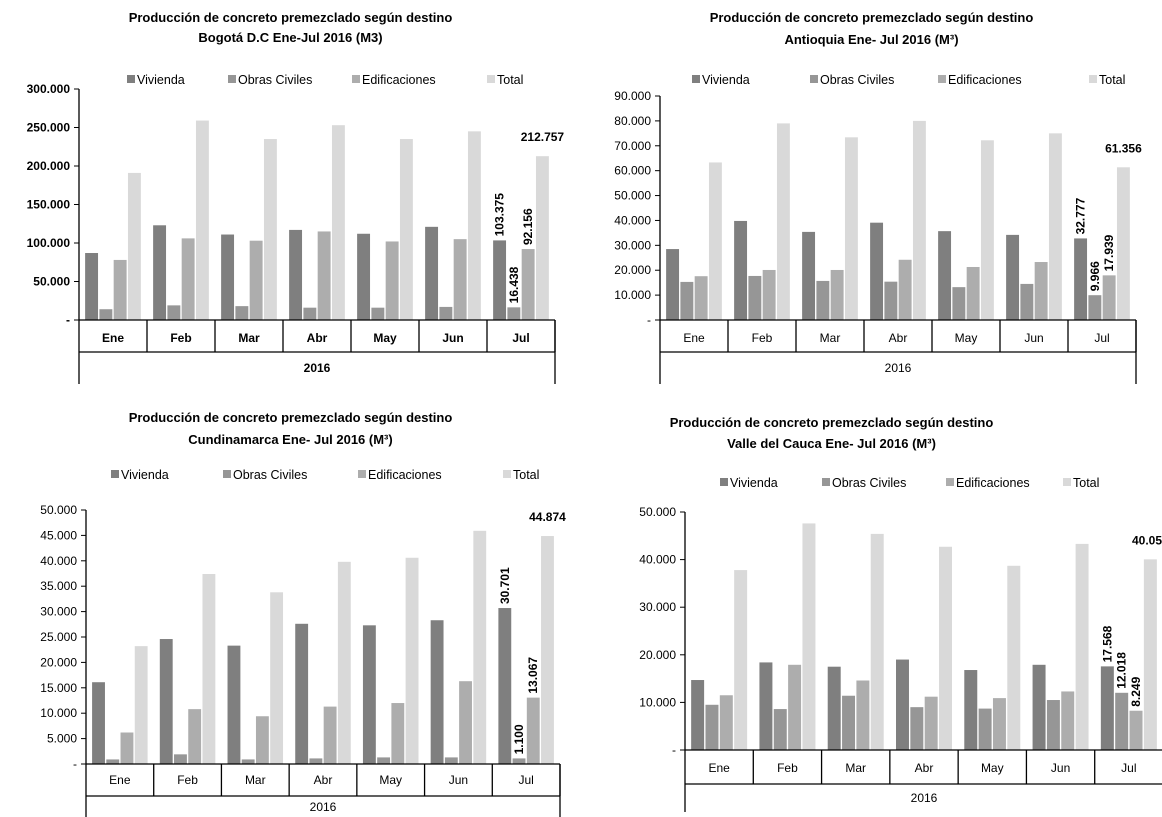 This screenshot has width=1162, height=817. What do you see at coordinates (985, 729) in the screenshot?
I see `bar-obras-civiles-may` at bounding box center [985, 729].